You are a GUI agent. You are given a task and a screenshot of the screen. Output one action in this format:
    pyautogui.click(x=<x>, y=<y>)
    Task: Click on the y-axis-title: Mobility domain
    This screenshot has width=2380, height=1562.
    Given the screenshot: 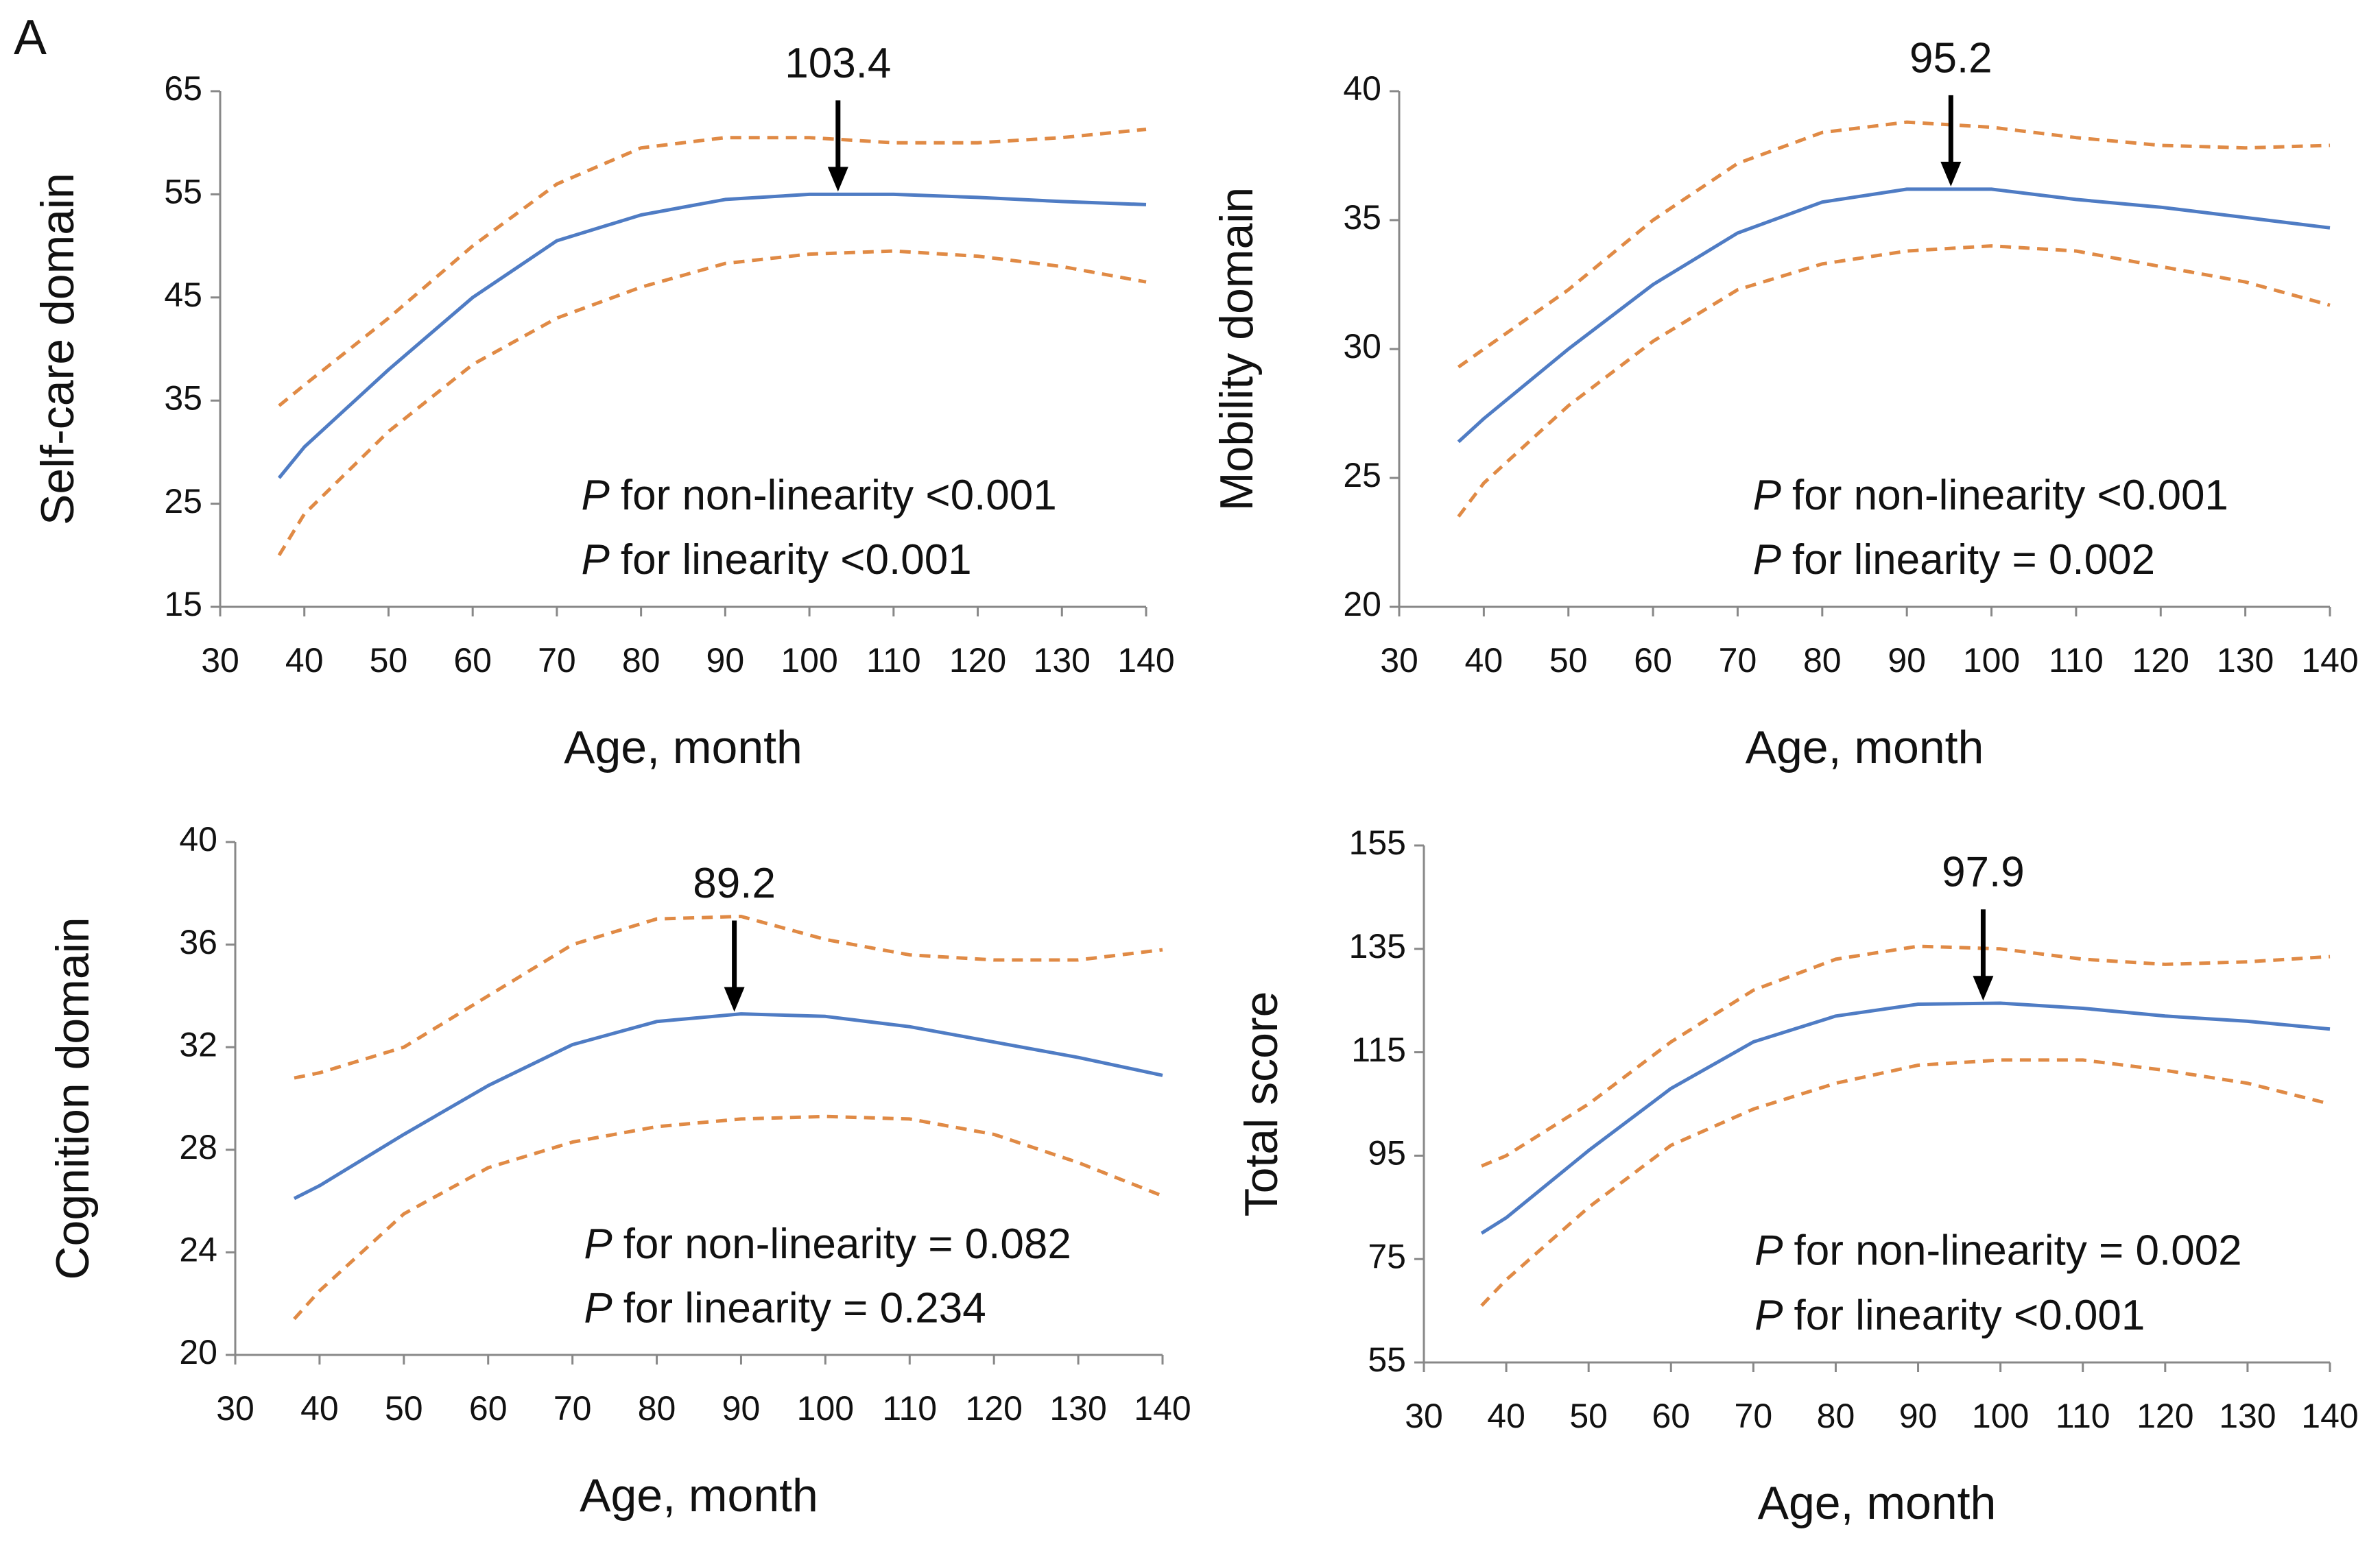 What is the action you would take?
    pyautogui.click(x=1237, y=349)
    